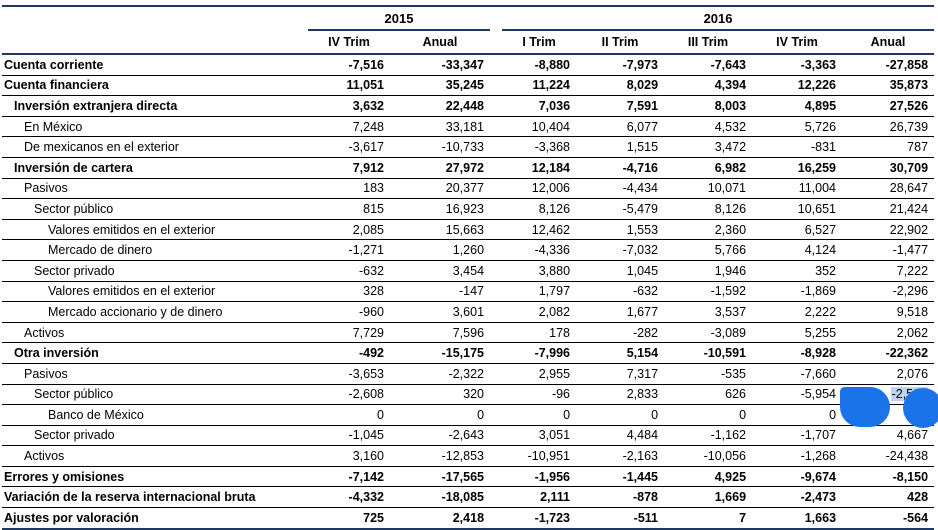 The width and height of the screenshot is (938, 530). I want to click on value-cell: 35,245, so click(440, 86).